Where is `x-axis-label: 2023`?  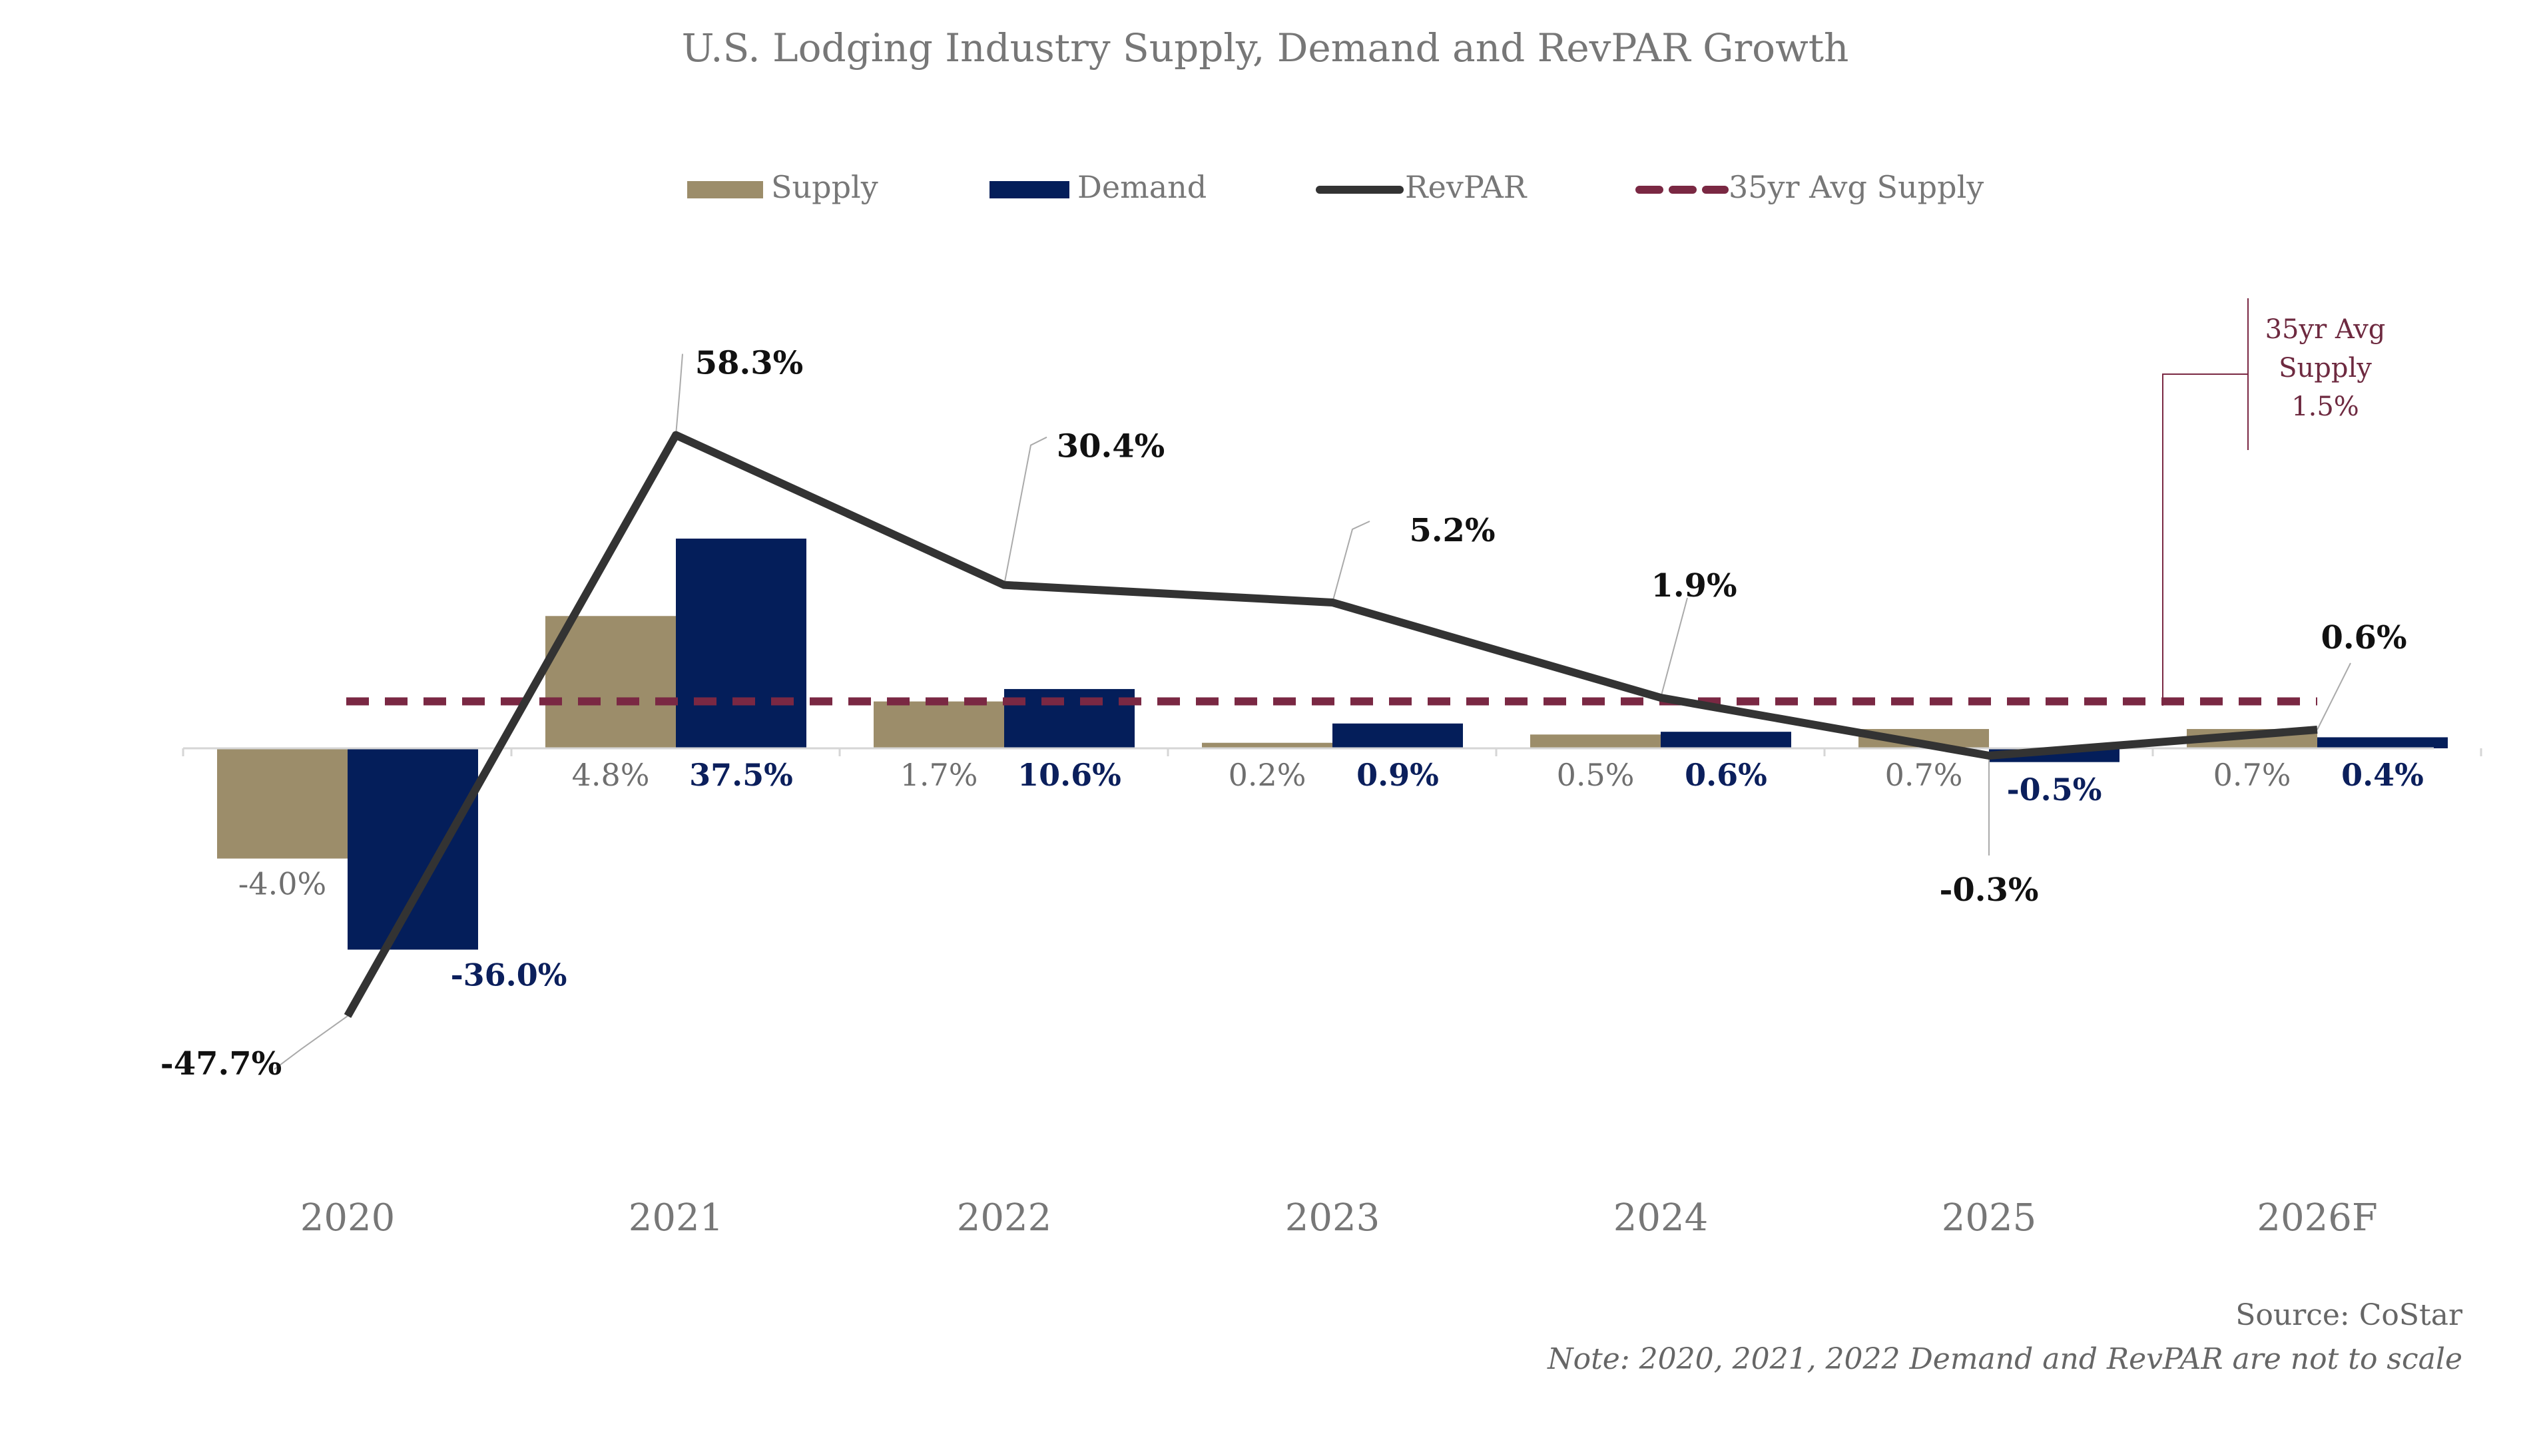 x-axis-label: 2023 is located at coordinates (1332, 1218).